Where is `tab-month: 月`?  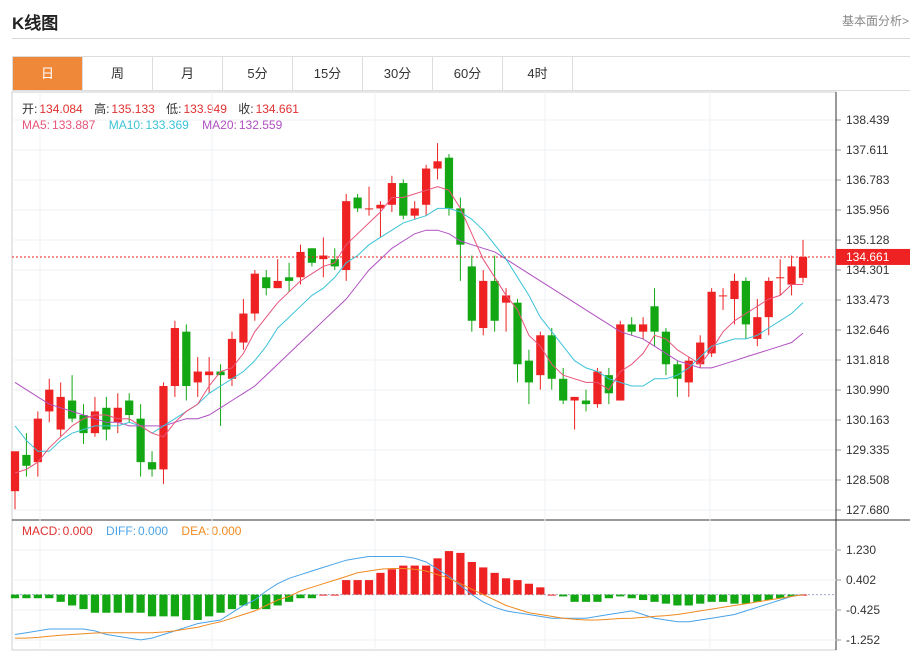
tab-month: 月 is located at coordinates (188, 73).